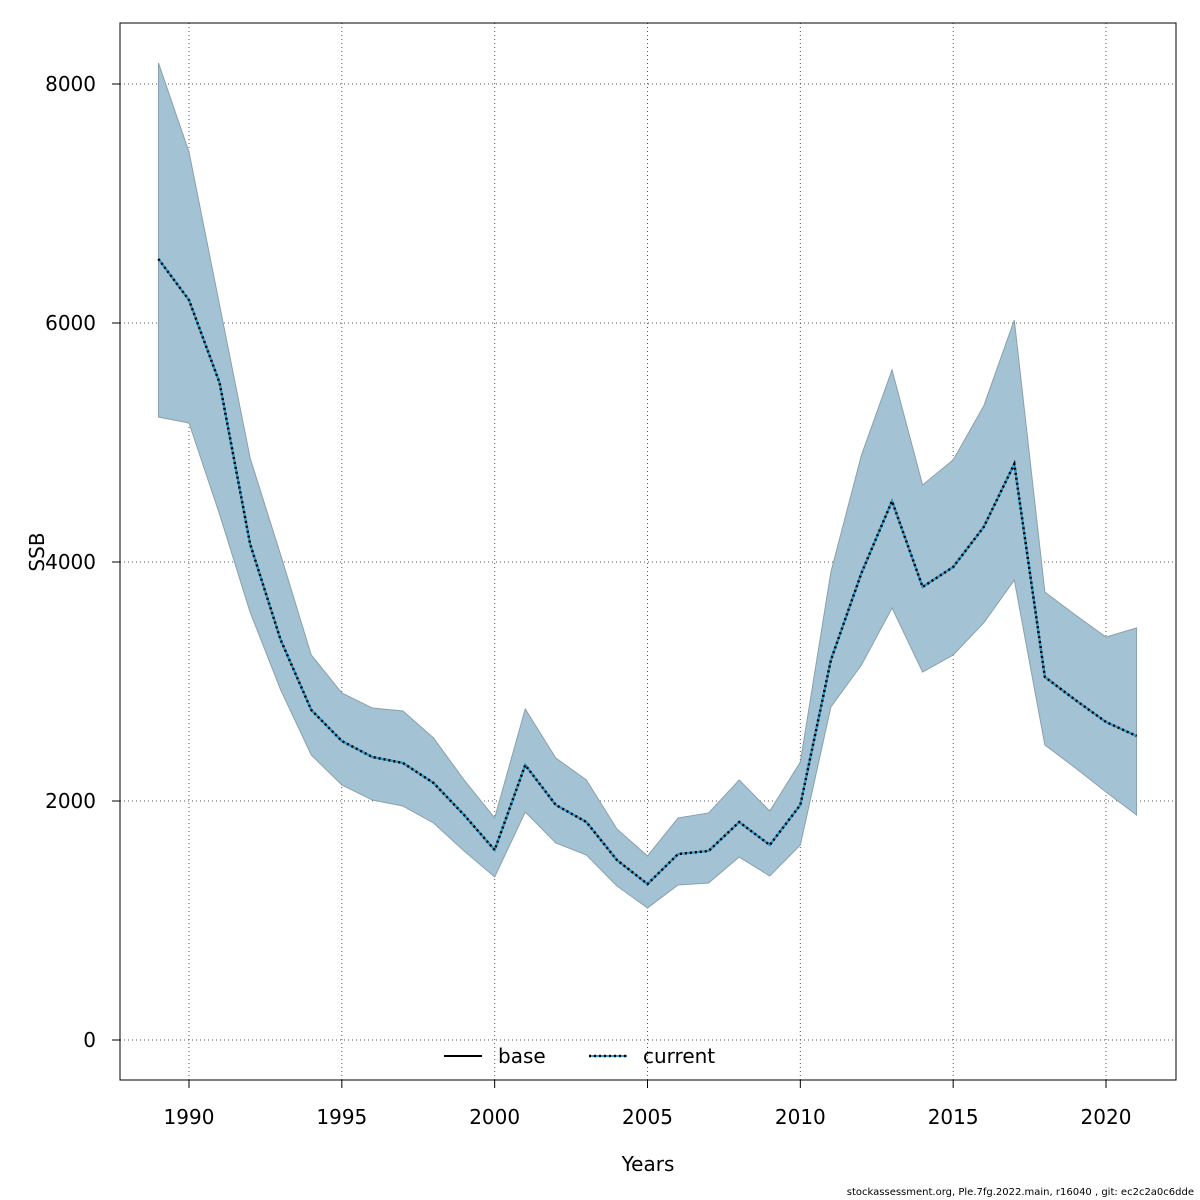 This screenshot has height=1200, width=1200. Describe the element at coordinates (70, 84) in the screenshot. I see `y-tick-label: 8000` at that location.